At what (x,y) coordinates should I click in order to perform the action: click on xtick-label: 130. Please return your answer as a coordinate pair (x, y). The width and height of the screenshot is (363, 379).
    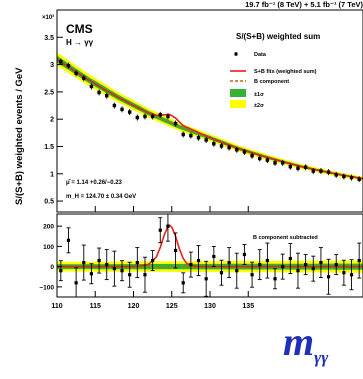
    Looking at the image, I should click on (210, 306).